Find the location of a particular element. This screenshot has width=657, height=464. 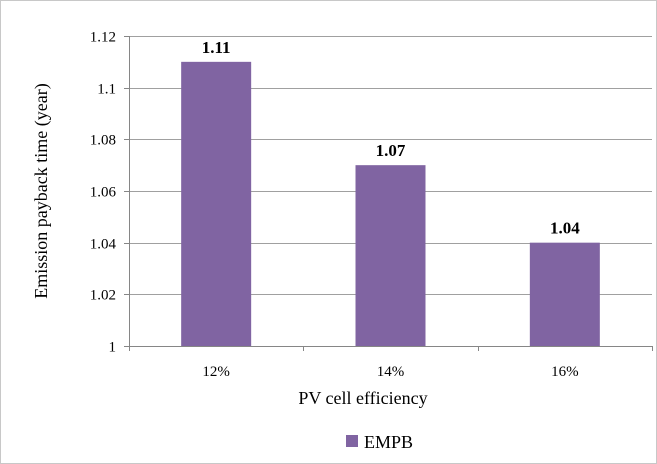

legend: EMPB is located at coordinates (379, 442).